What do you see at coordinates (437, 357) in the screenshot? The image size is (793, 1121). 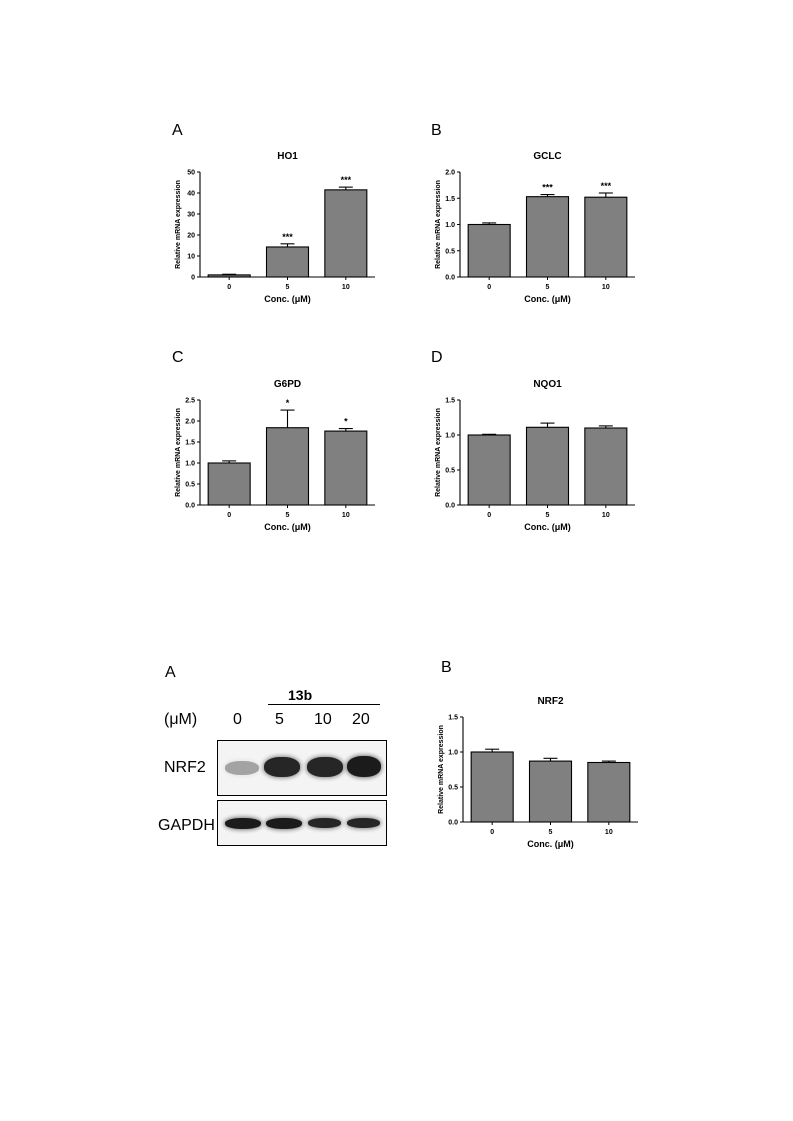 I see `panel-letter-d: D` at bounding box center [437, 357].